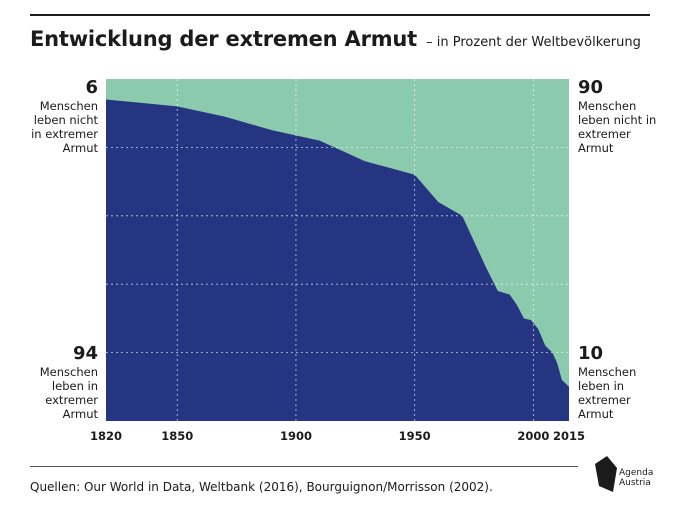  What do you see at coordinates (635, 483) in the screenshot?
I see `logo-text-line-2: Austria` at bounding box center [635, 483].